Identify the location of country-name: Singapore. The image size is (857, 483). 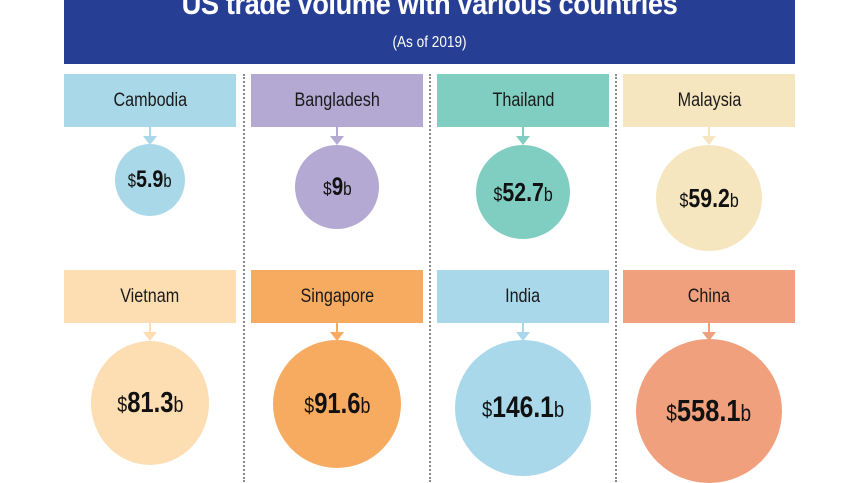
(337, 296).